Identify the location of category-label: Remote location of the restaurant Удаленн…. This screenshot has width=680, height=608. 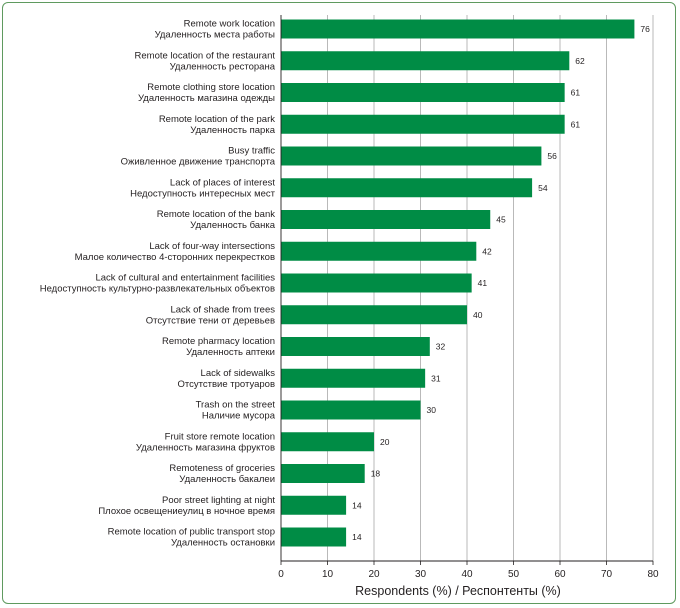
(205, 61).